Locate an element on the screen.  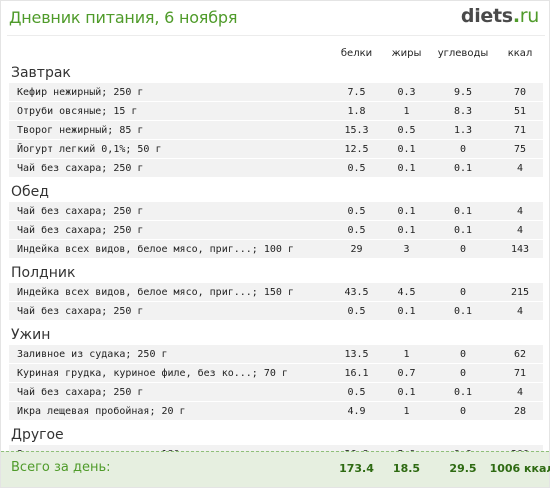
daily-total-bar: Всего за день: 173.4 18.5 29.5 1006 ккал is located at coordinates (275, 469).